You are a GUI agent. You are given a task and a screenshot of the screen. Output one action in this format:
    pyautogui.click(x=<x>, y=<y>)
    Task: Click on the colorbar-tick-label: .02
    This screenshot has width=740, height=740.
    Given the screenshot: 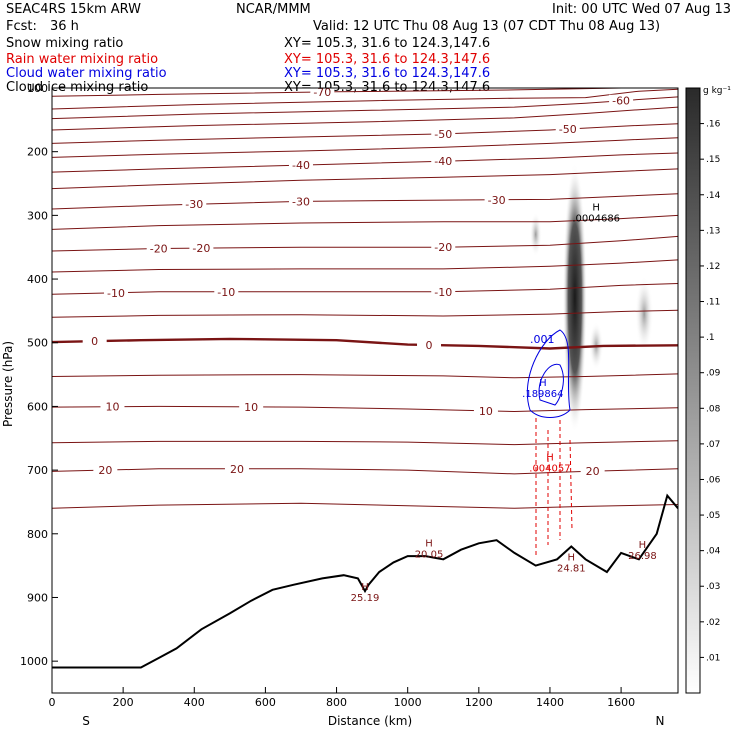 What is the action you would take?
    pyautogui.click(x=713, y=623)
    